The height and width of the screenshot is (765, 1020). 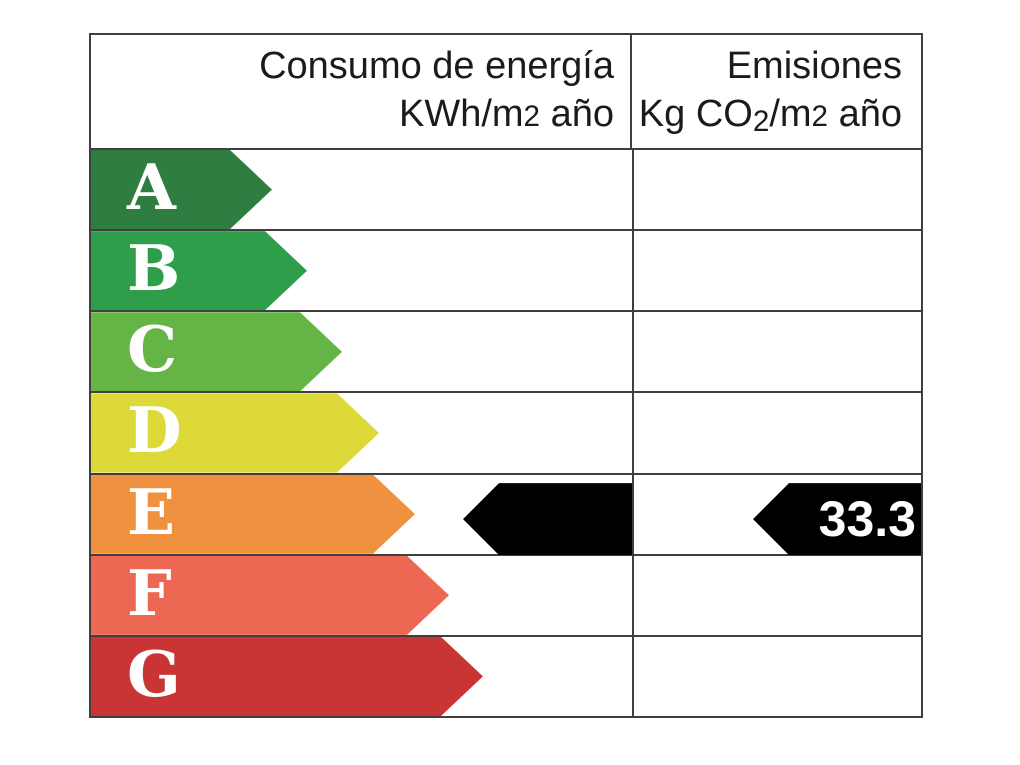 What do you see at coordinates (506, 114) in the screenshot?
I see `consumption-header-units: KWh/m2 año` at bounding box center [506, 114].